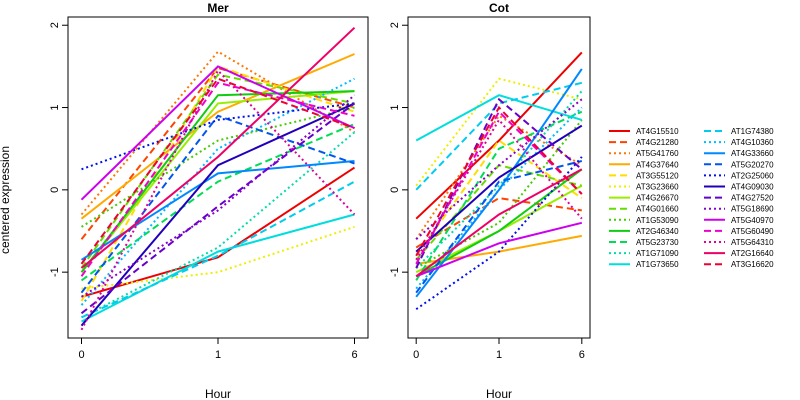 The width and height of the screenshot is (800, 400). What do you see at coordinates (657, 242) in the screenshot?
I see `legend-label: AT5G23730` at bounding box center [657, 242].